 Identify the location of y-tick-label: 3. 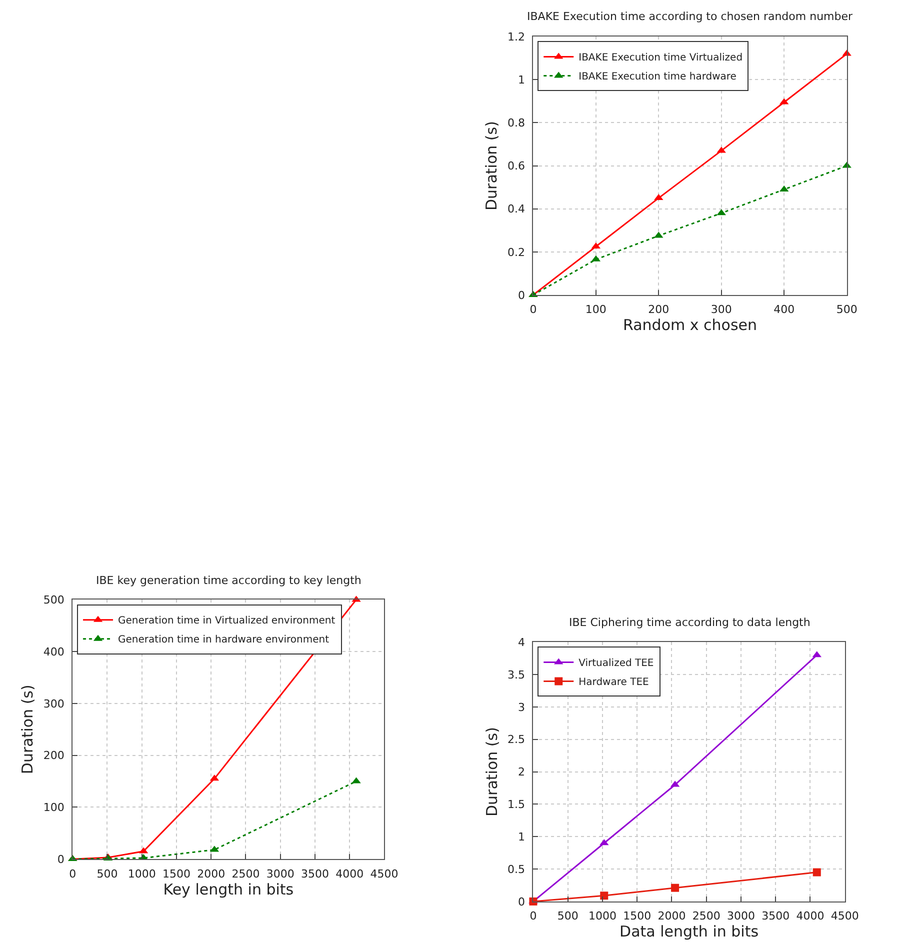
(522, 707).